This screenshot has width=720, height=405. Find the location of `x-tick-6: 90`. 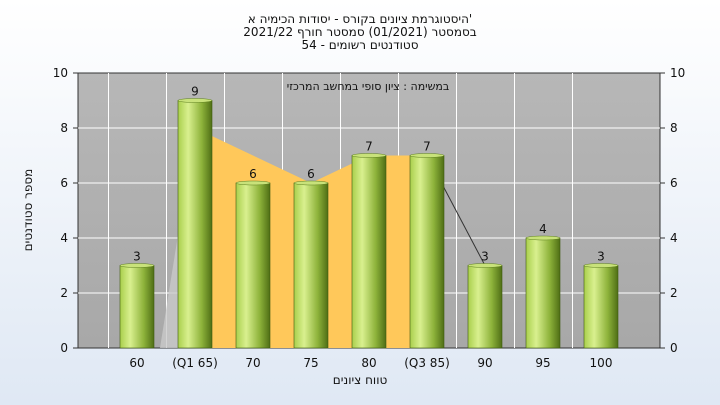

x-tick-6: 90 is located at coordinates (484, 363).